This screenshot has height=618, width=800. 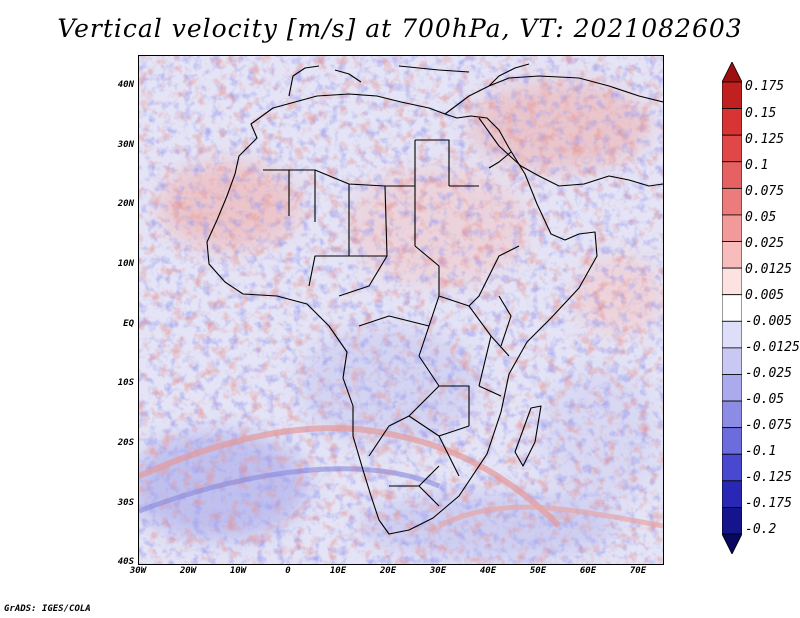 I want to click on lon-label-40e: 40E, so click(x=488, y=571).